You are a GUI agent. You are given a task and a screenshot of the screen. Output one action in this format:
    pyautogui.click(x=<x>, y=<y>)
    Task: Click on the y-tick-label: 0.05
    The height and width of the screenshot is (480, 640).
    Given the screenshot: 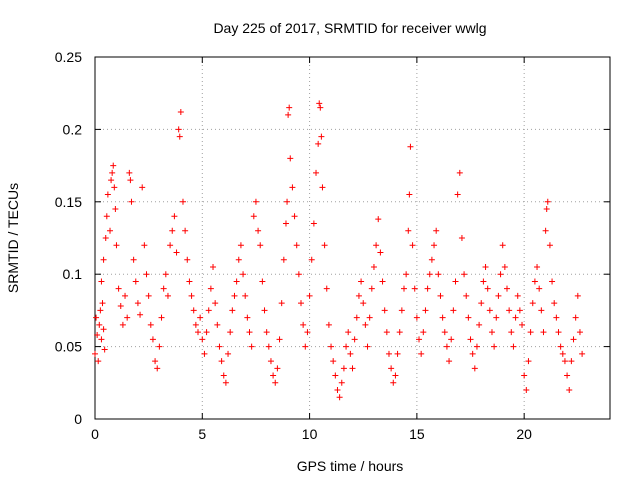 What is the action you would take?
    pyautogui.click(x=68, y=347)
    